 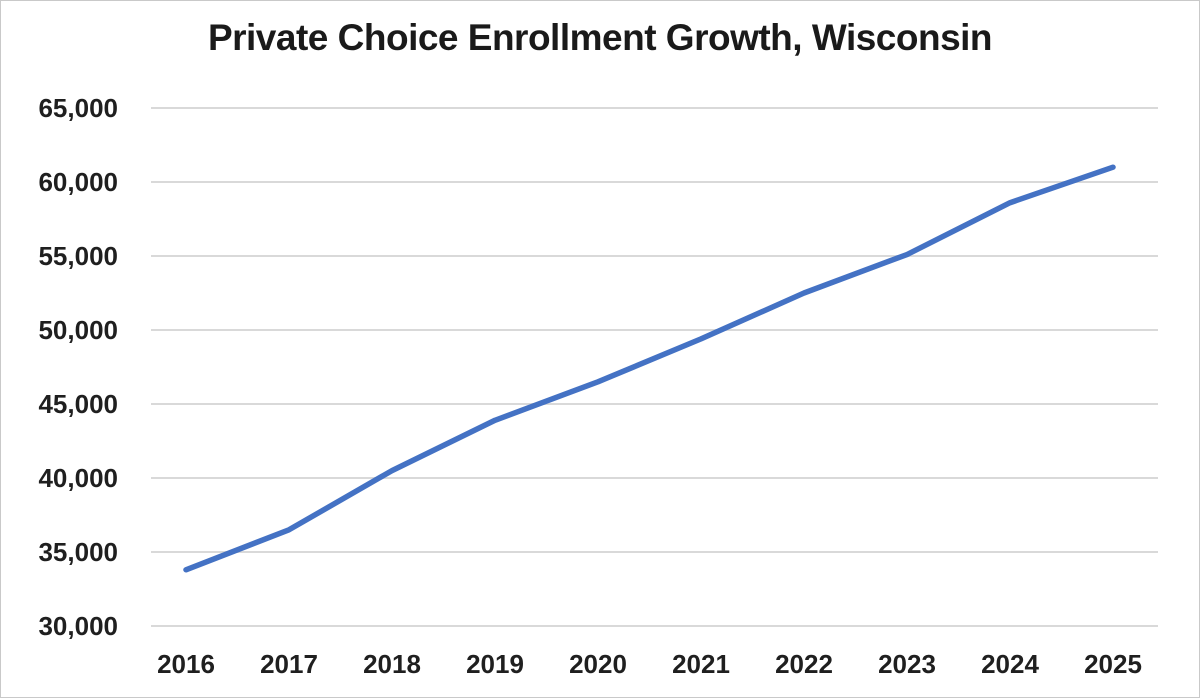 What do you see at coordinates (1010, 664) in the screenshot?
I see `x-axis-tick-label: 2024` at bounding box center [1010, 664].